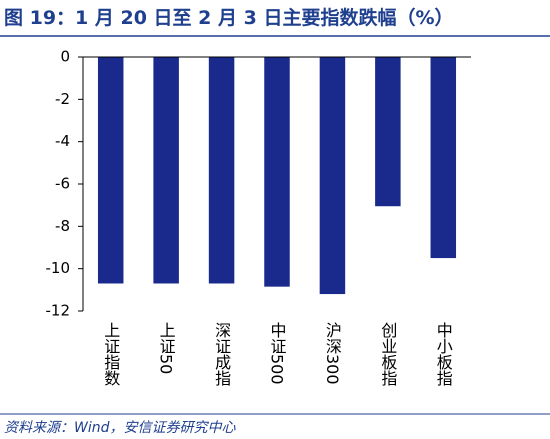 The image size is (550, 439). What do you see at coordinates (110, 354) in the screenshot?
I see `x-tick-label: 上证指数` at bounding box center [110, 354].